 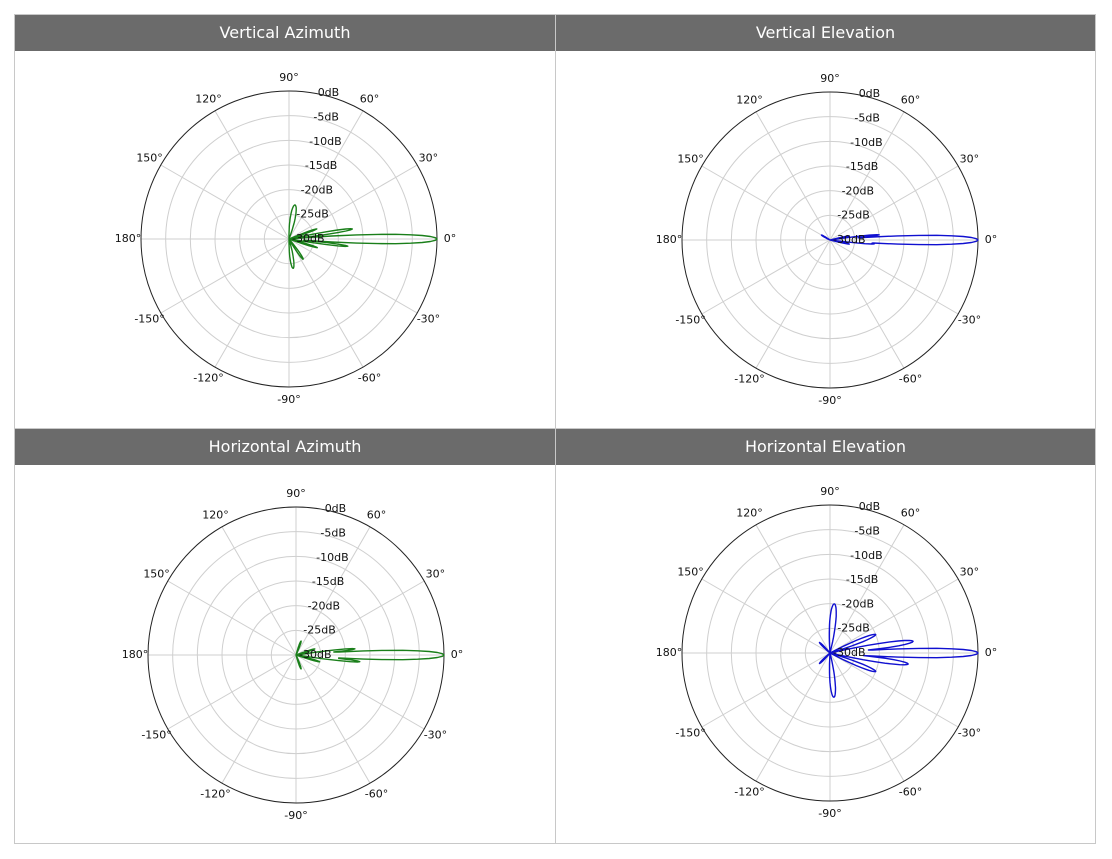 I want to click on horizontal-divider, so click(x=555, y=428).